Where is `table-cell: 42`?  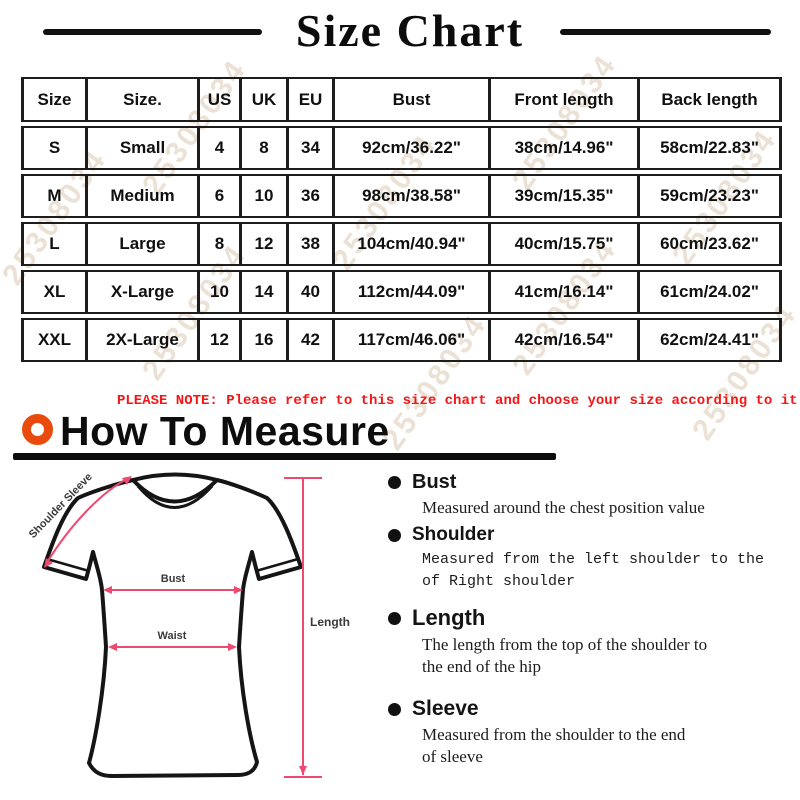 table-cell: 42 is located at coordinates (309, 340).